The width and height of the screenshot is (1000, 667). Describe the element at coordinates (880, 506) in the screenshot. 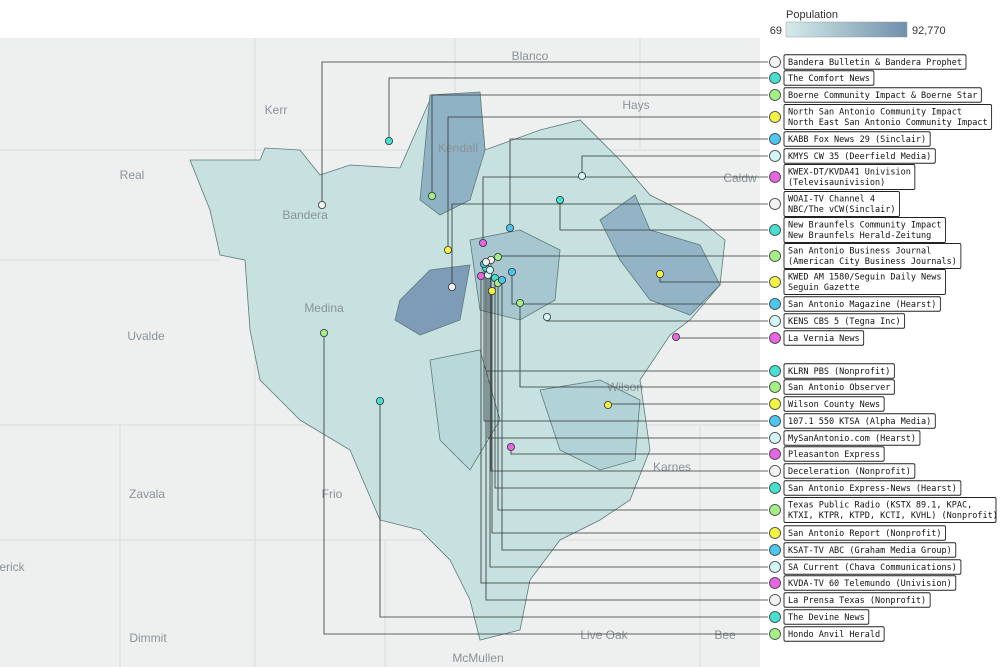

I see `outlet-name: Texas Public Radio (KSTX 89.1, KPAC,` at that location.